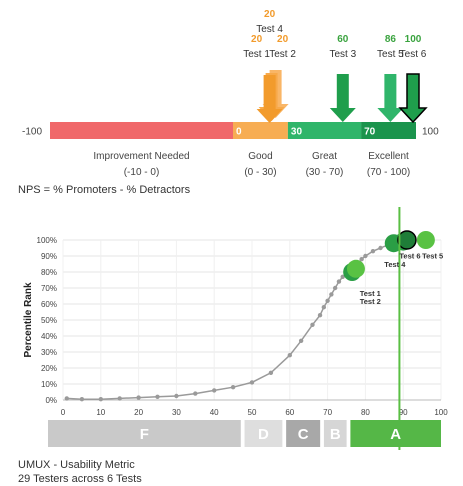 This screenshot has width=463, height=486. Describe the element at coordinates (395, 264) in the screenshot. I see `test-annotation: Test 4` at that location.